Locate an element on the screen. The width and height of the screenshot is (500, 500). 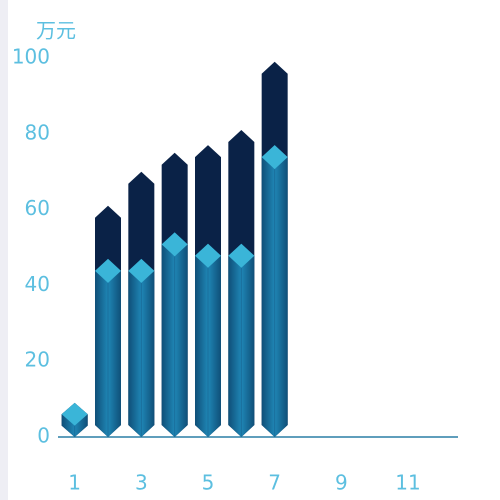
x-tick-label: 5 is located at coordinates (208, 483).